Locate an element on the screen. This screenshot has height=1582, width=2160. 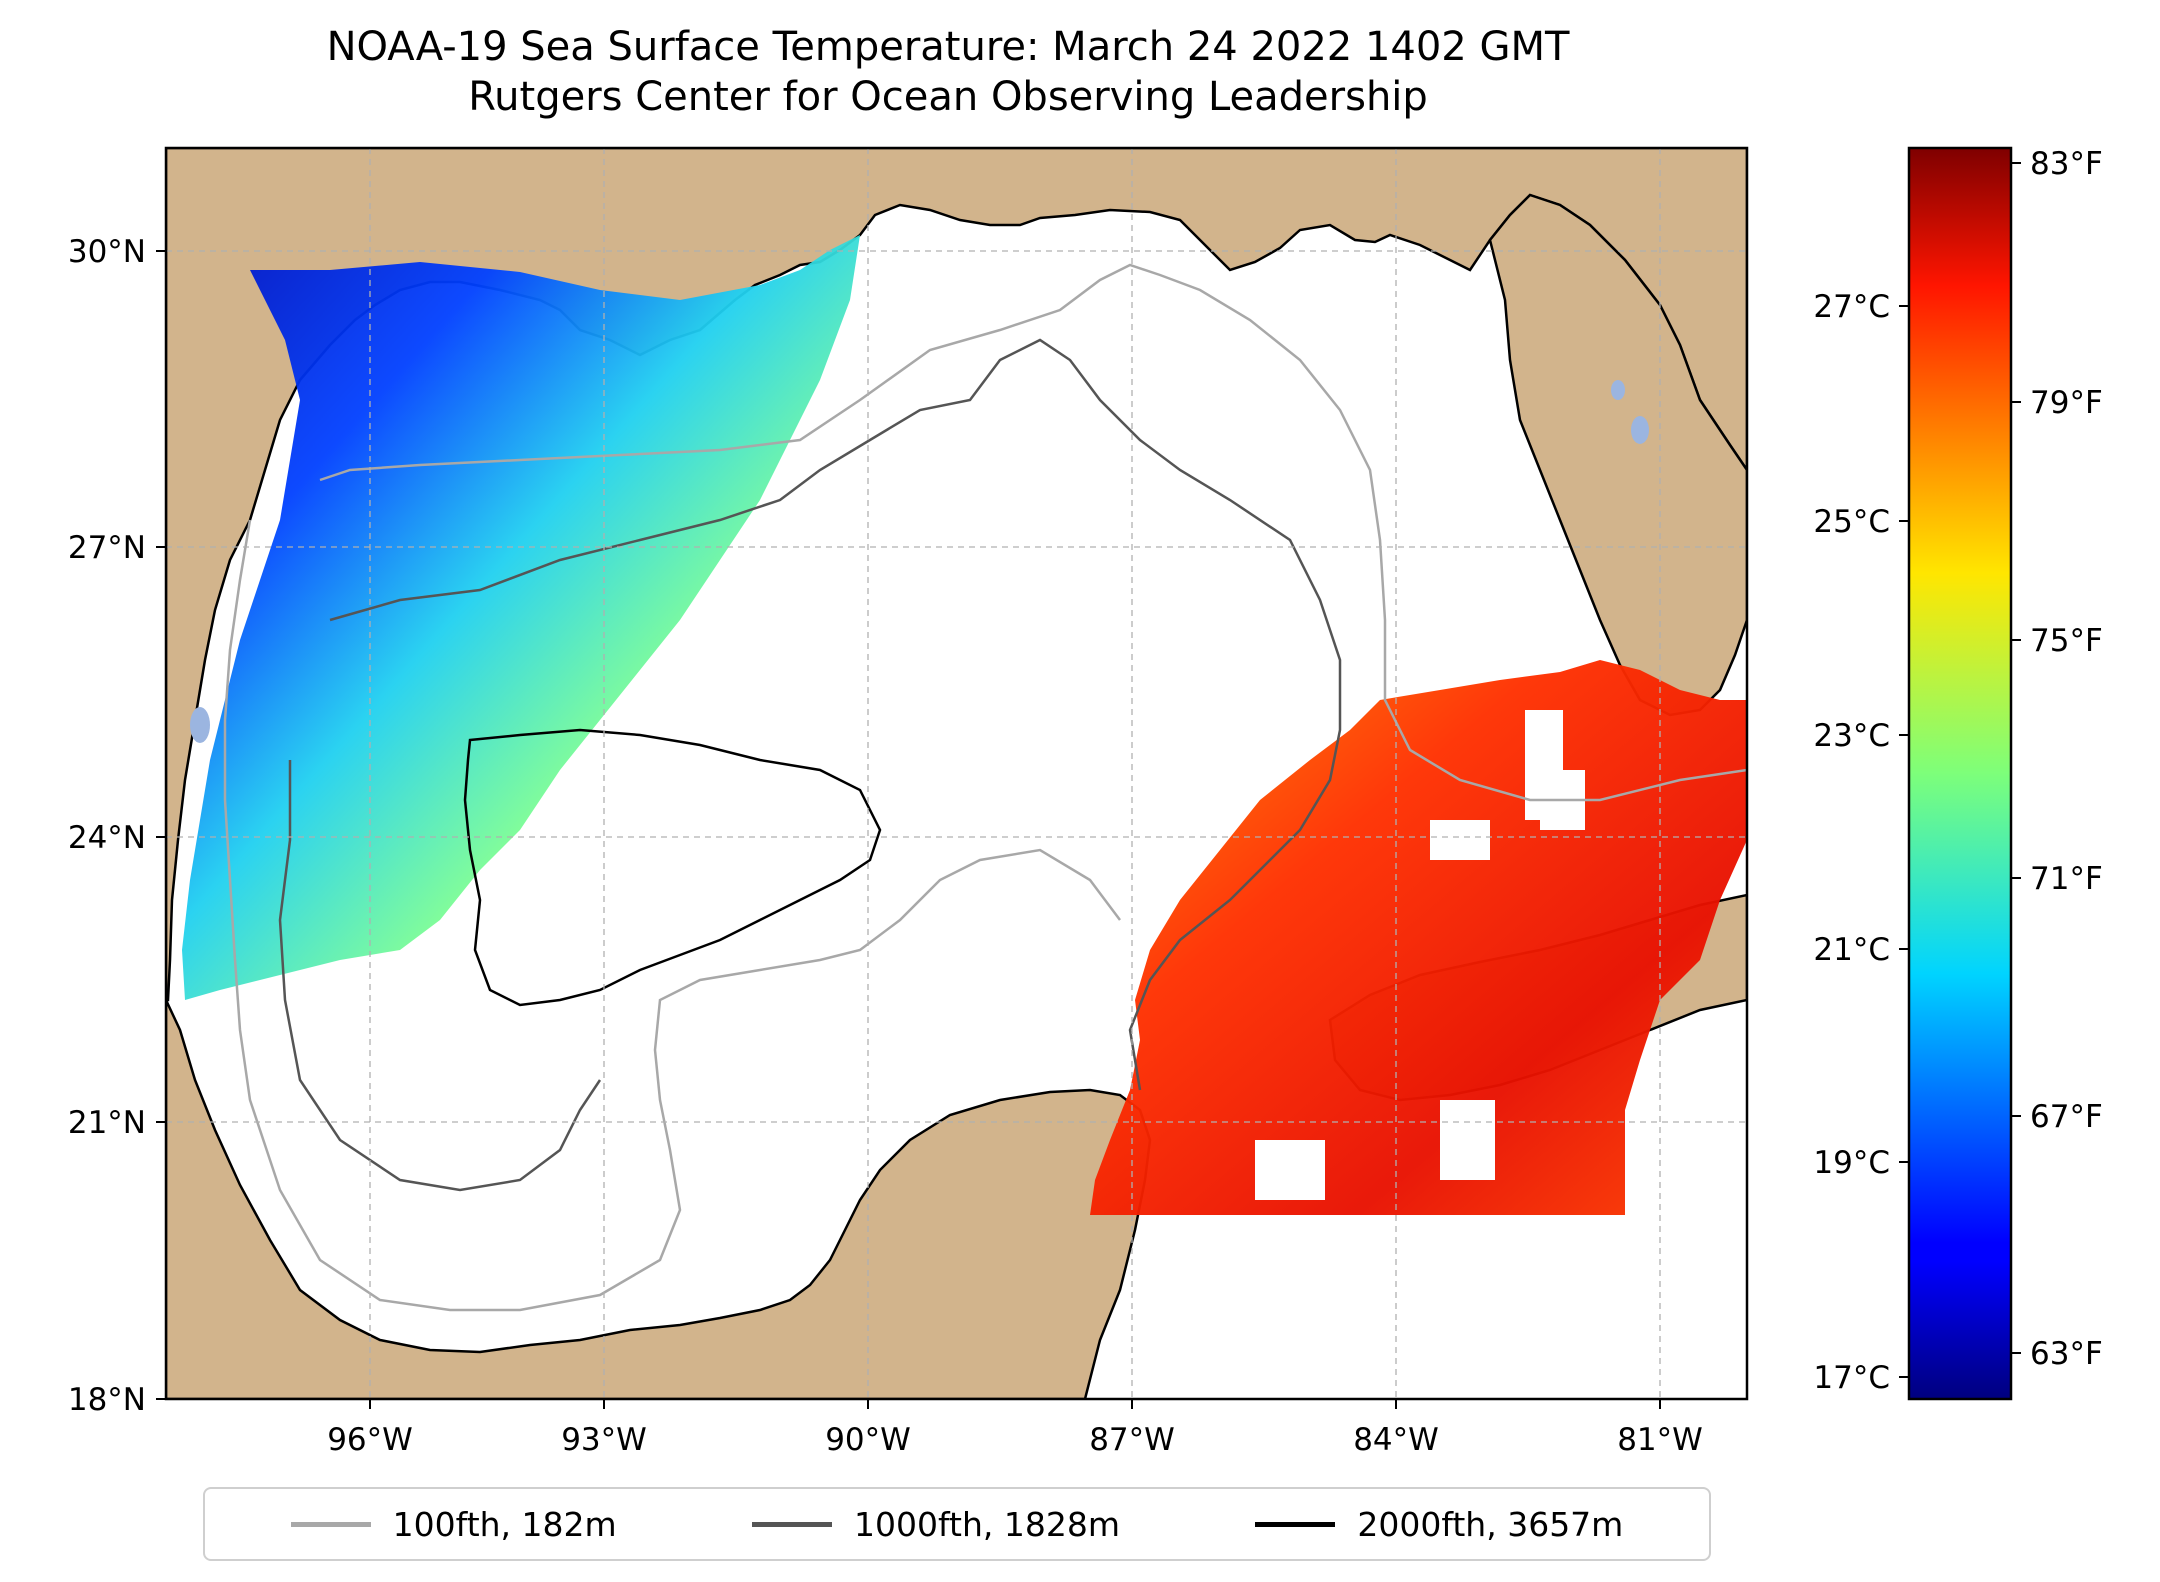
lon-label-81w: 81°W is located at coordinates (1660, 1440).